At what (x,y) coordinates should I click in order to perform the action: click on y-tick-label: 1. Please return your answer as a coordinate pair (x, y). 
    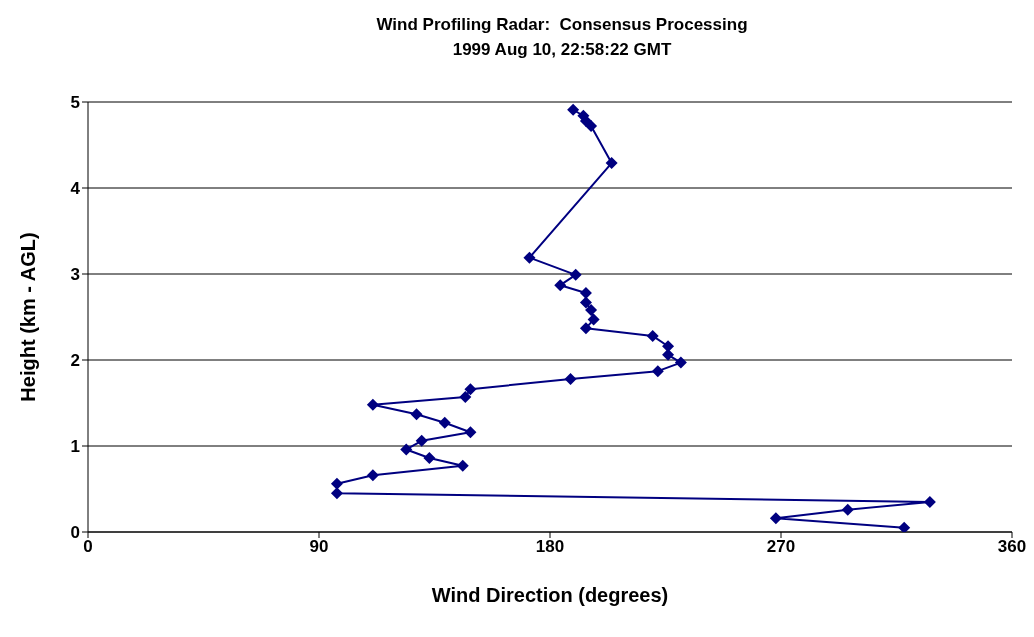
    Looking at the image, I should click on (75, 447).